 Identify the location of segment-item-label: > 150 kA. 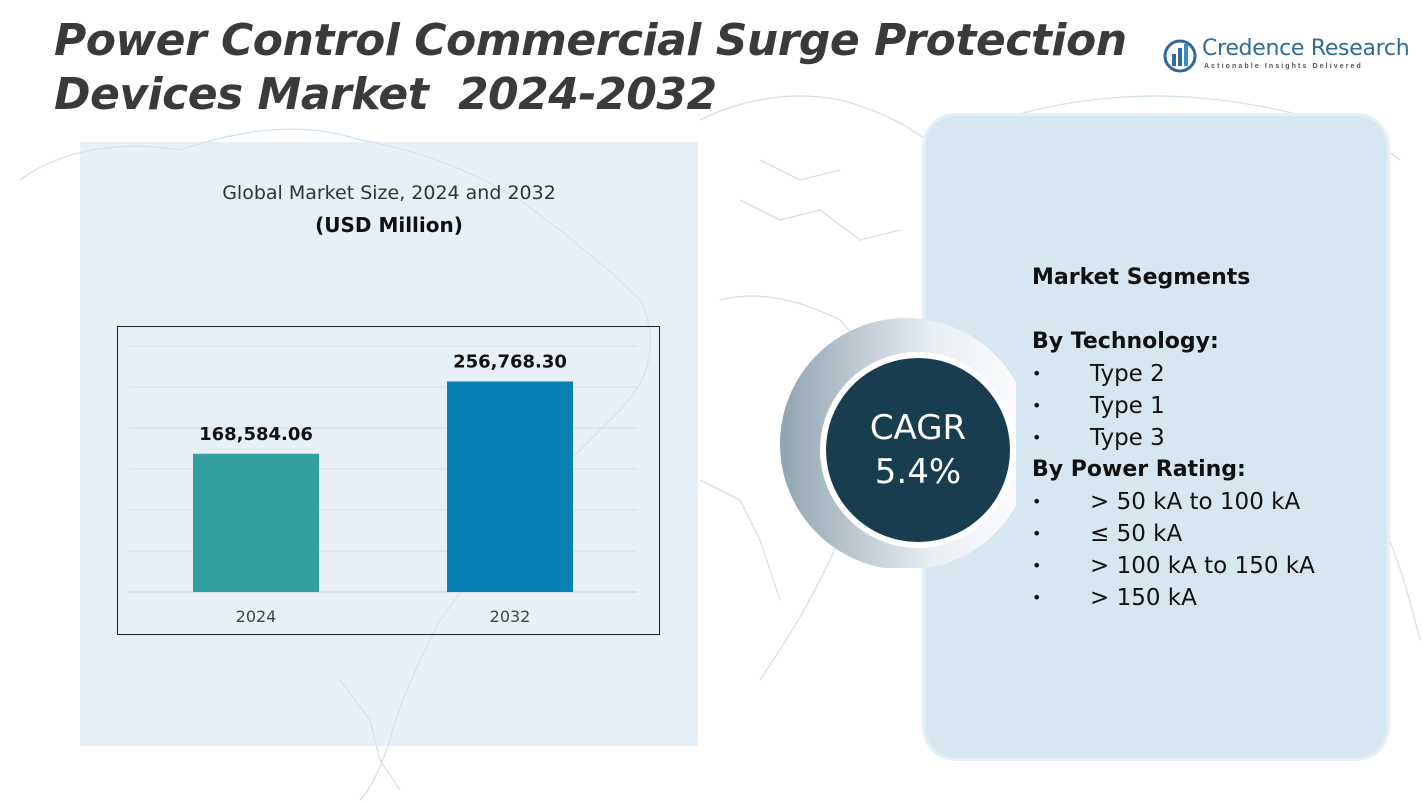
(1143, 598).